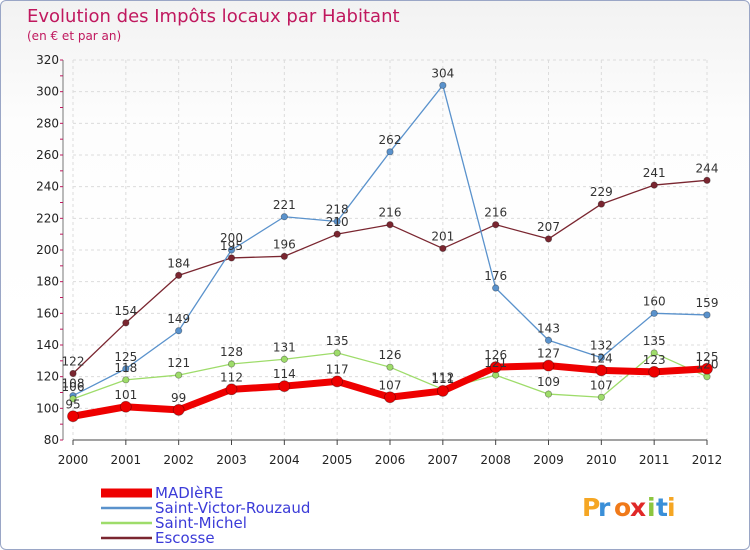 The width and height of the screenshot is (750, 550). What do you see at coordinates (707, 460) in the screenshot?
I see `x-tick-label: 2012` at bounding box center [707, 460].